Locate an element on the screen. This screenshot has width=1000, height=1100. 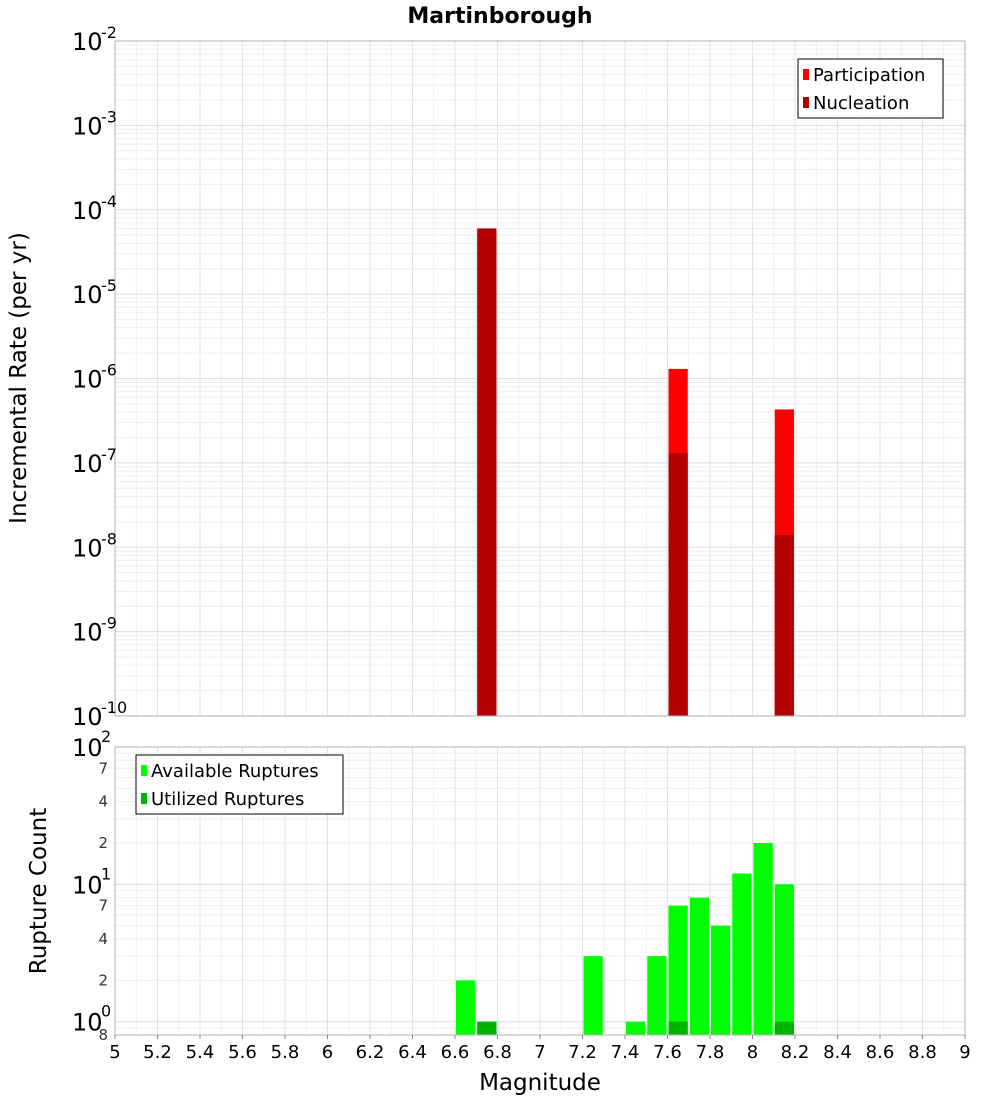
y-tick-exponent: 2 is located at coordinates (106, 736).